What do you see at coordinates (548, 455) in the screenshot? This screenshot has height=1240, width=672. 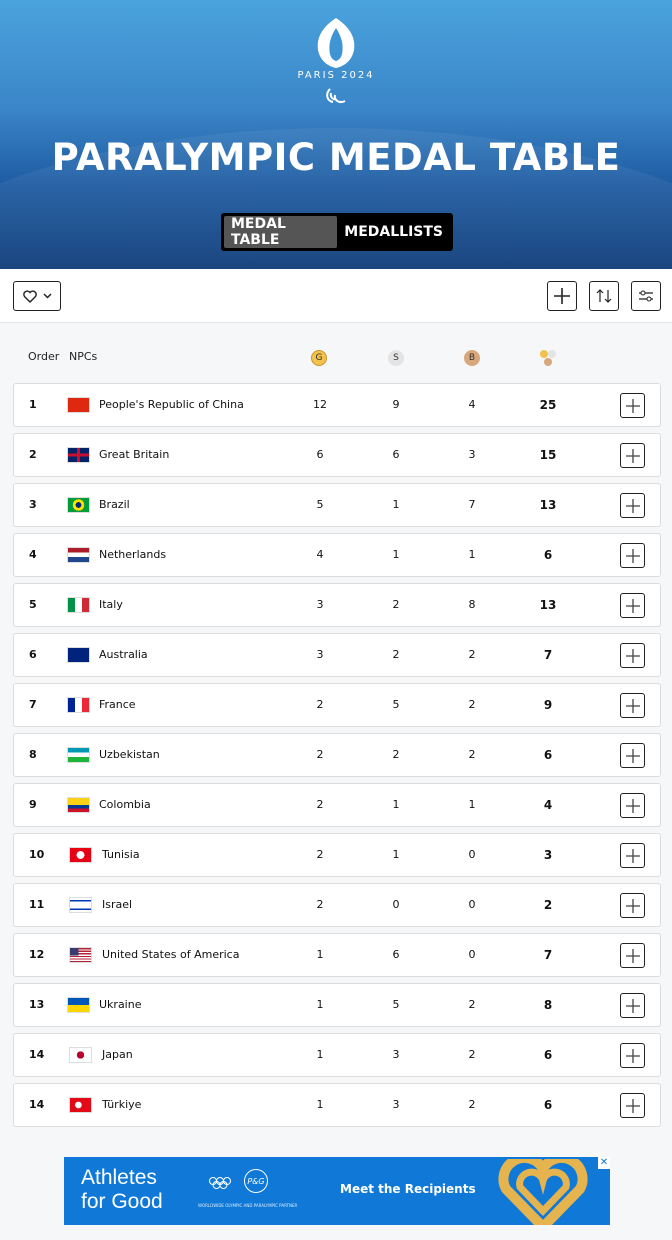 I see `total-count: 15` at bounding box center [548, 455].